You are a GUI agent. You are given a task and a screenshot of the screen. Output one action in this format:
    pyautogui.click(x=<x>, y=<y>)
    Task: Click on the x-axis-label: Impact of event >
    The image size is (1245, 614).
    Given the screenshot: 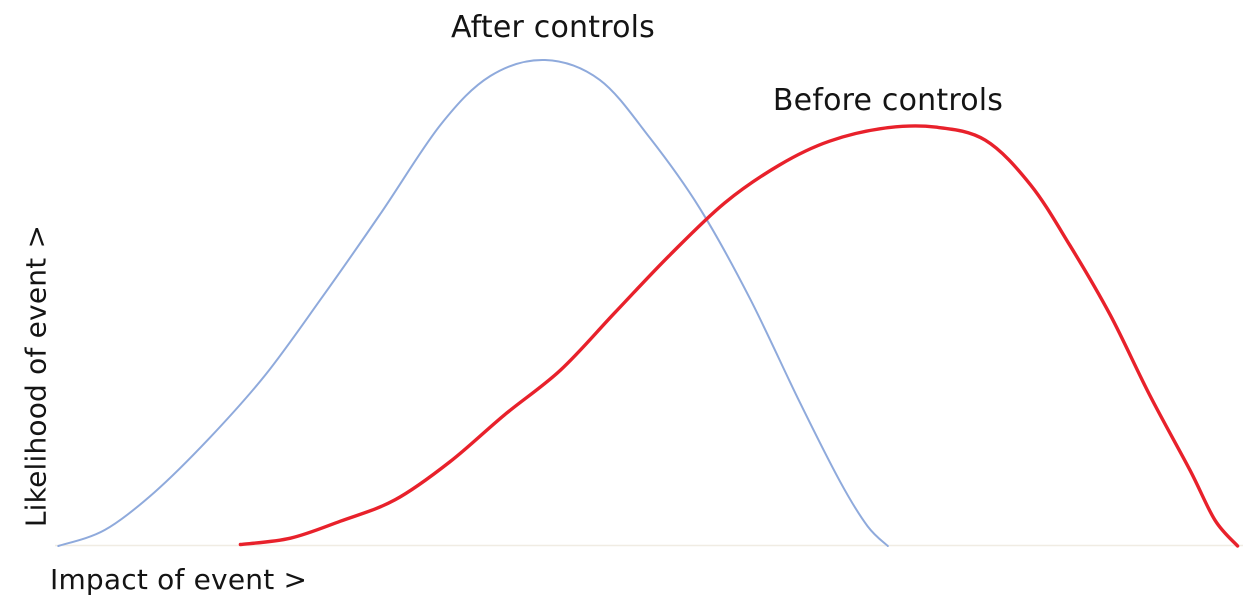 What is the action you would take?
    pyautogui.click(x=179, y=579)
    